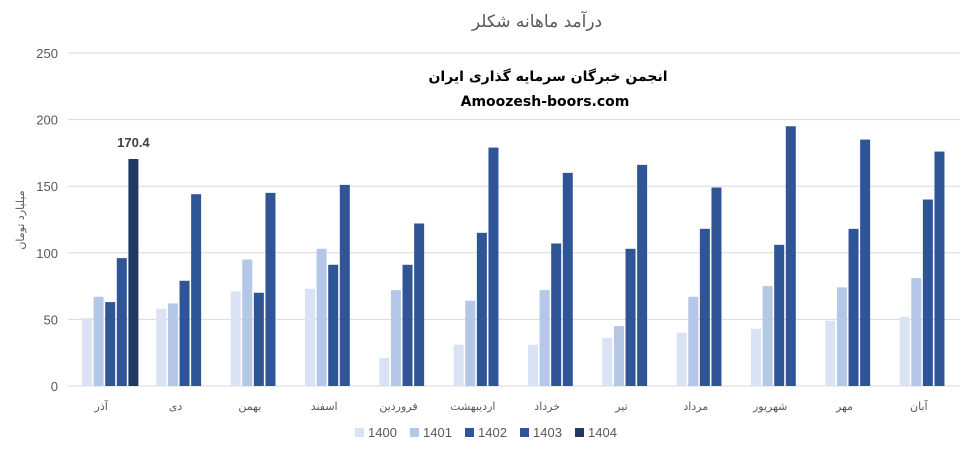 This screenshot has height=460, width=967. What do you see at coordinates (437, 432) in the screenshot?
I see `legend-label: 1401` at bounding box center [437, 432].